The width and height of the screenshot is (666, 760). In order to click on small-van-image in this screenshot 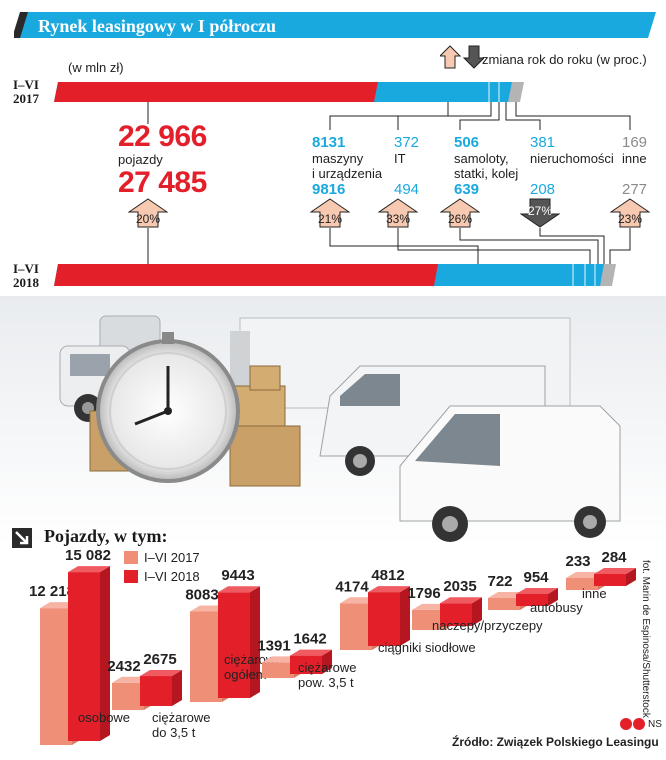, I will do `click(510, 473)`.